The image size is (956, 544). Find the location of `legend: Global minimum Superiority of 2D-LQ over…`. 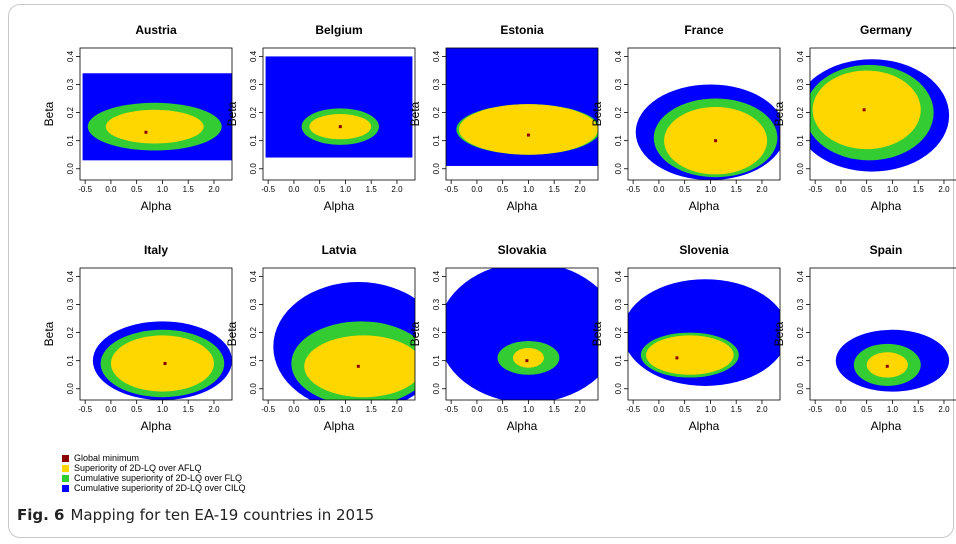

legend: Global minimum Superiority of 2D-LQ over… is located at coordinates (154, 474).